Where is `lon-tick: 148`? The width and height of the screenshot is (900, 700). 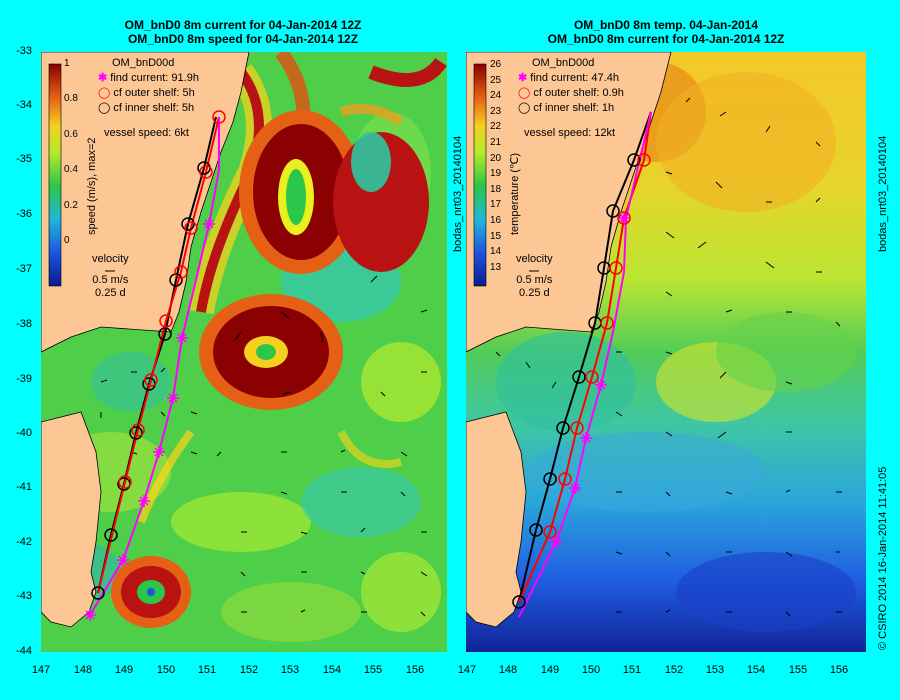 lon-tick: 148 is located at coordinates (508, 670).